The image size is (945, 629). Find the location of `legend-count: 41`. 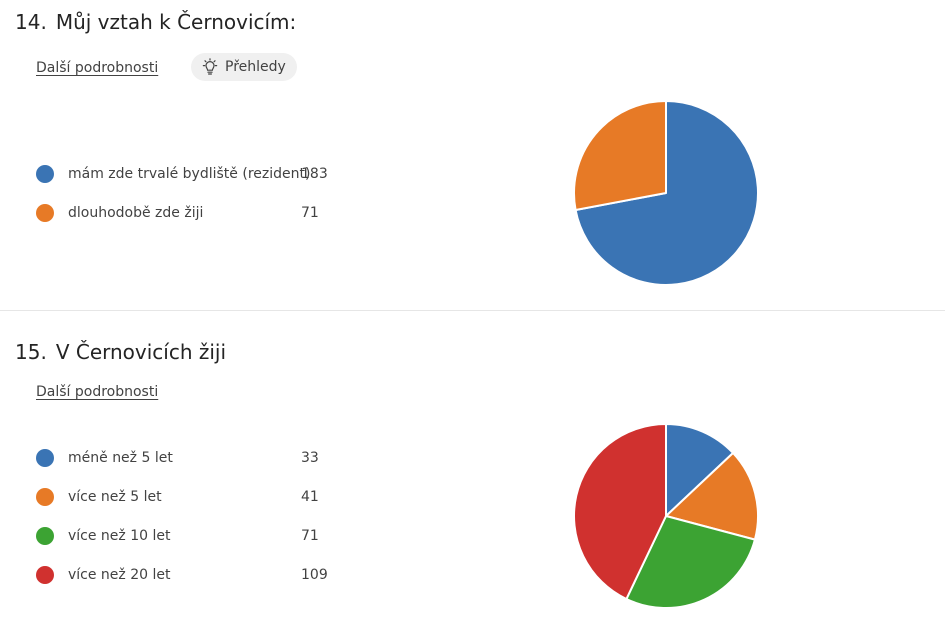

legend-count: 41 is located at coordinates (310, 496).